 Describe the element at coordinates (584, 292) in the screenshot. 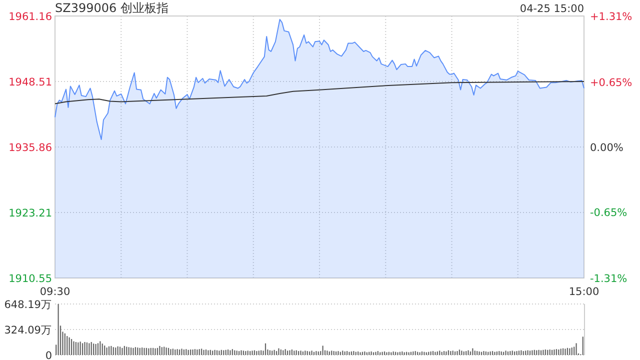

I see `x-tick-label: 15:00` at that location.